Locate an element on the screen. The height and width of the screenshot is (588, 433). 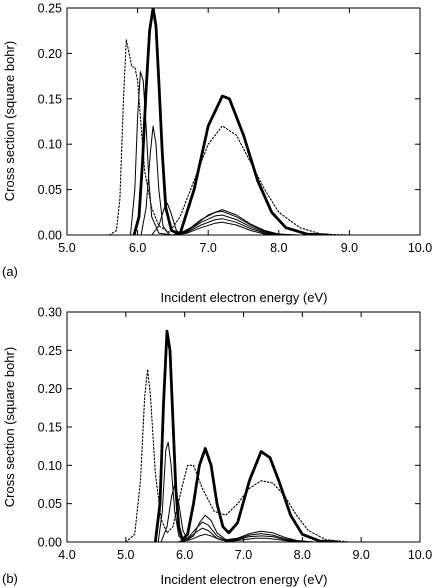
x-tick-label-b: 5.0 is located at coordinates (125, 555).